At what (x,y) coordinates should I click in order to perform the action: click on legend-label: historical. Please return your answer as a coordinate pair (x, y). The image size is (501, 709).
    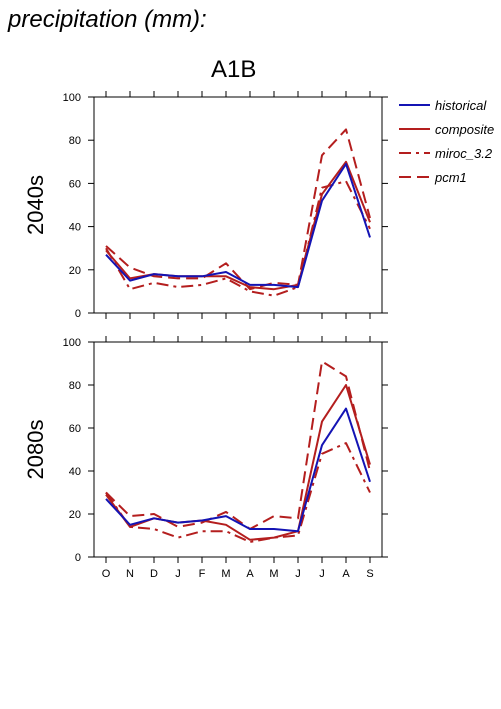
    Looking at the image, I should click on (461, 105).